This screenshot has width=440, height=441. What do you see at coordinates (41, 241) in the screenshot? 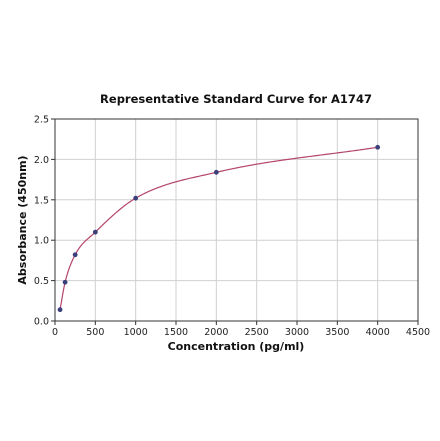
I see `y-tick-label: 1.0` at bounding box center [41, 241].